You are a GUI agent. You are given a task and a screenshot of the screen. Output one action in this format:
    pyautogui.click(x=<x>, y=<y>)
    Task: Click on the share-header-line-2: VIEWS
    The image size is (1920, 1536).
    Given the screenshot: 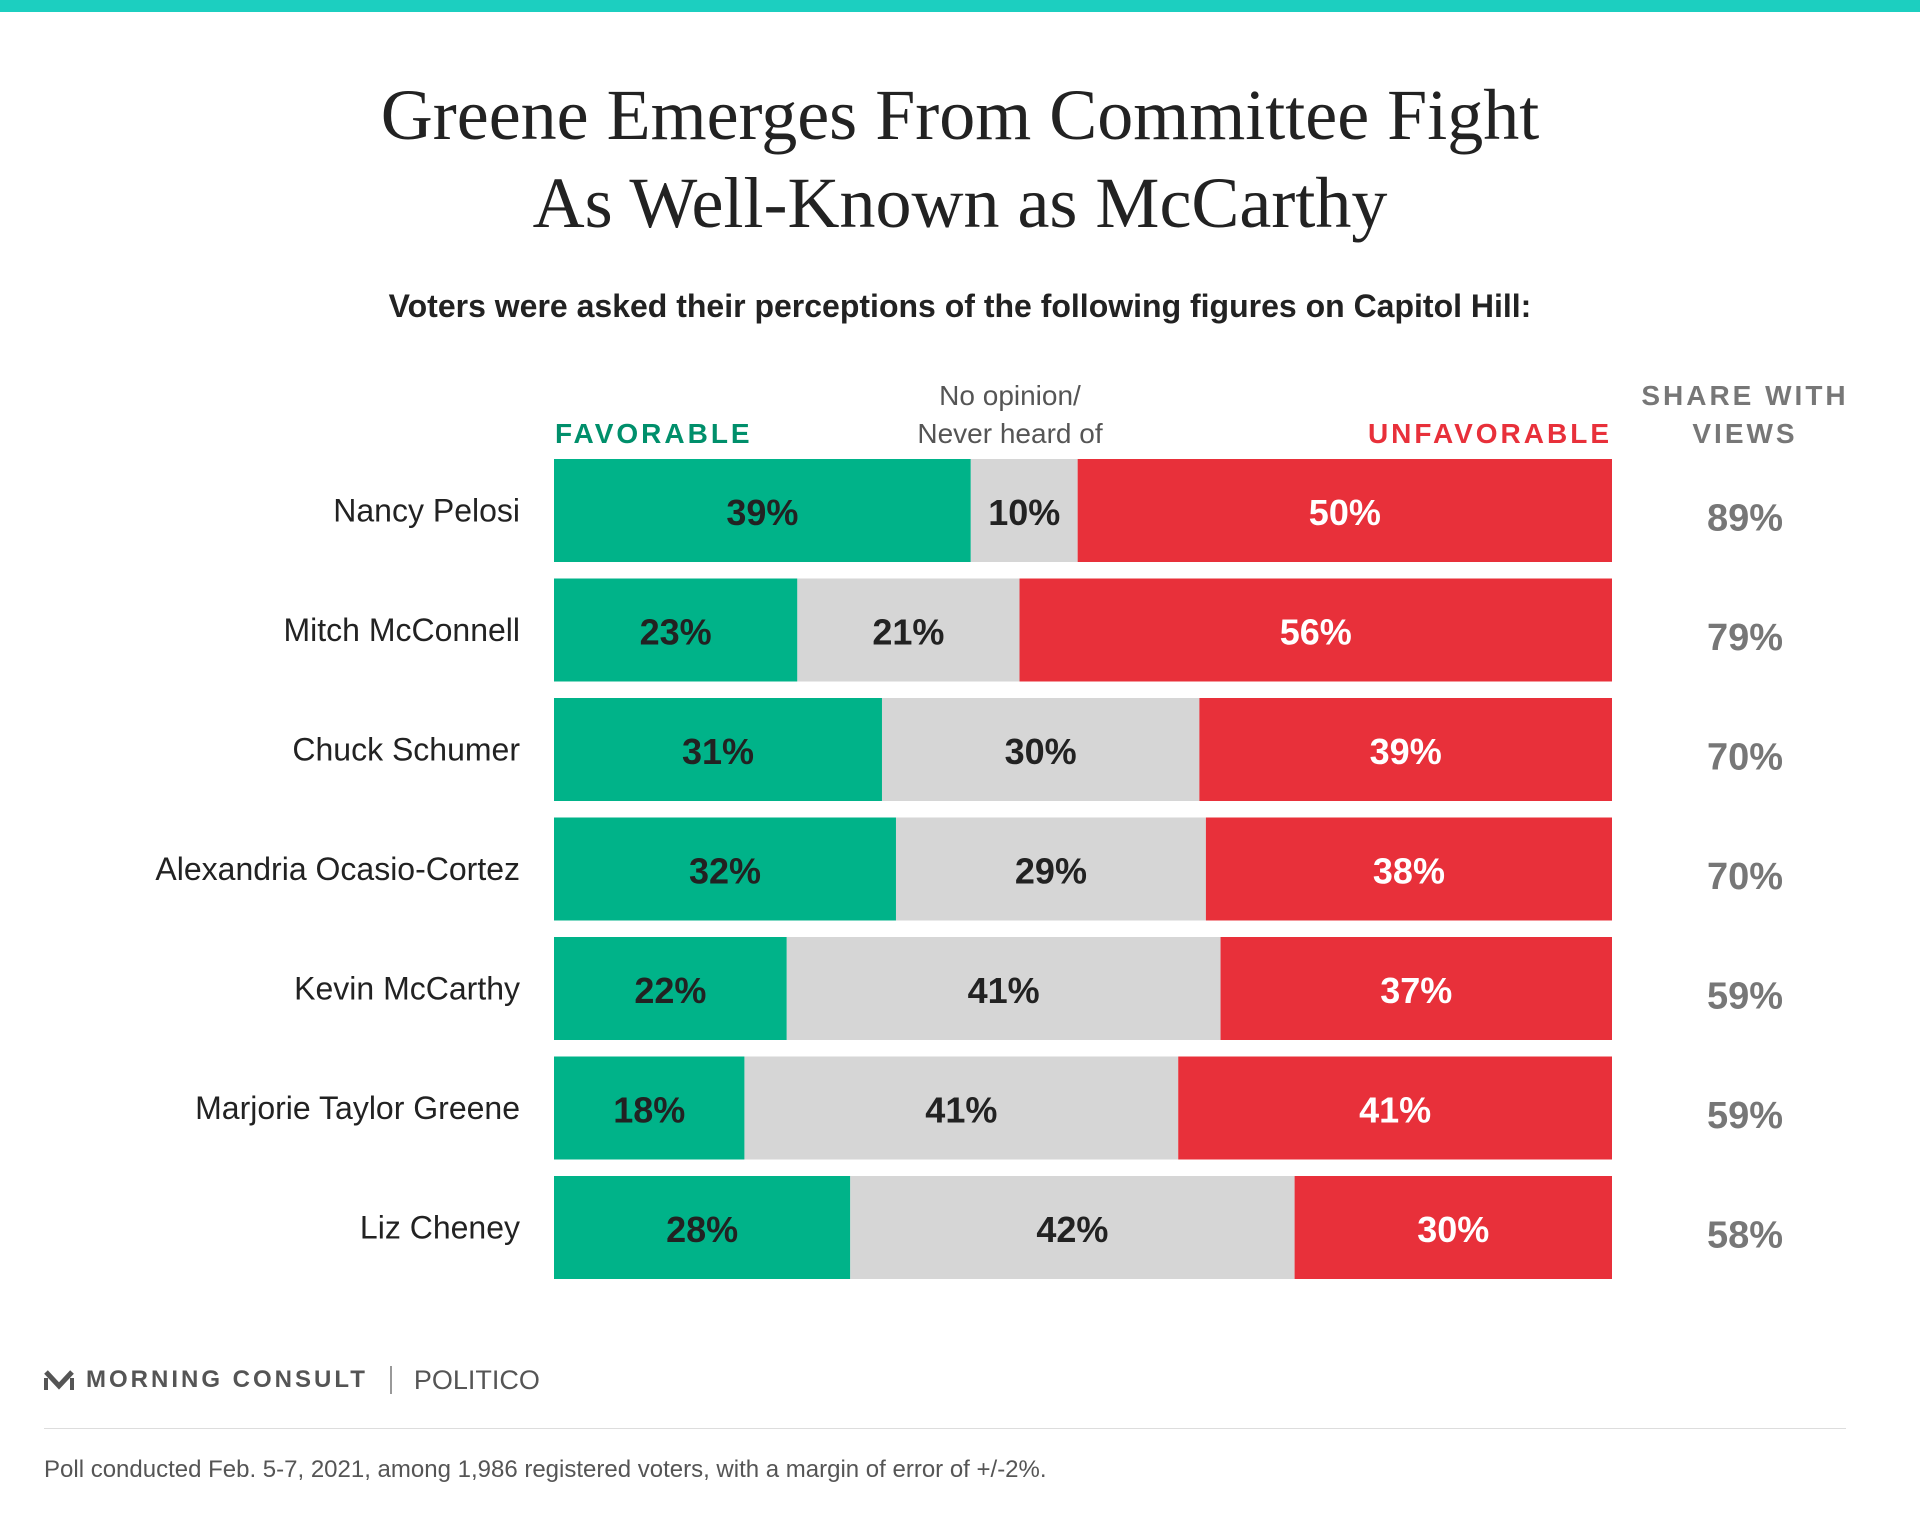 What is the action you would take?
    pyautogui.click(x=1745, y=433)
    